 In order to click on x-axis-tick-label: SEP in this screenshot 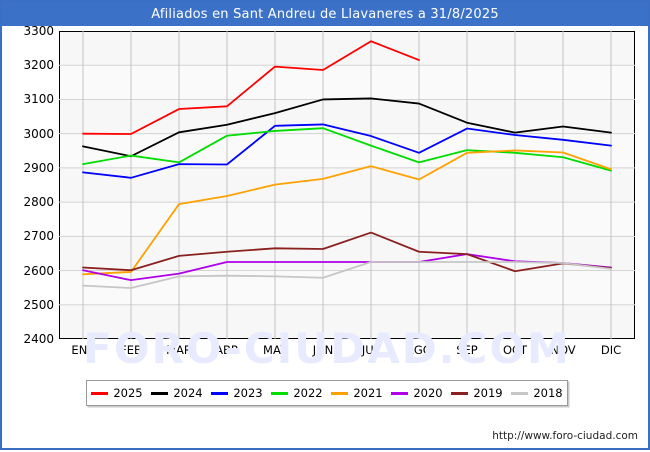, I will do `click(467, 350)`.